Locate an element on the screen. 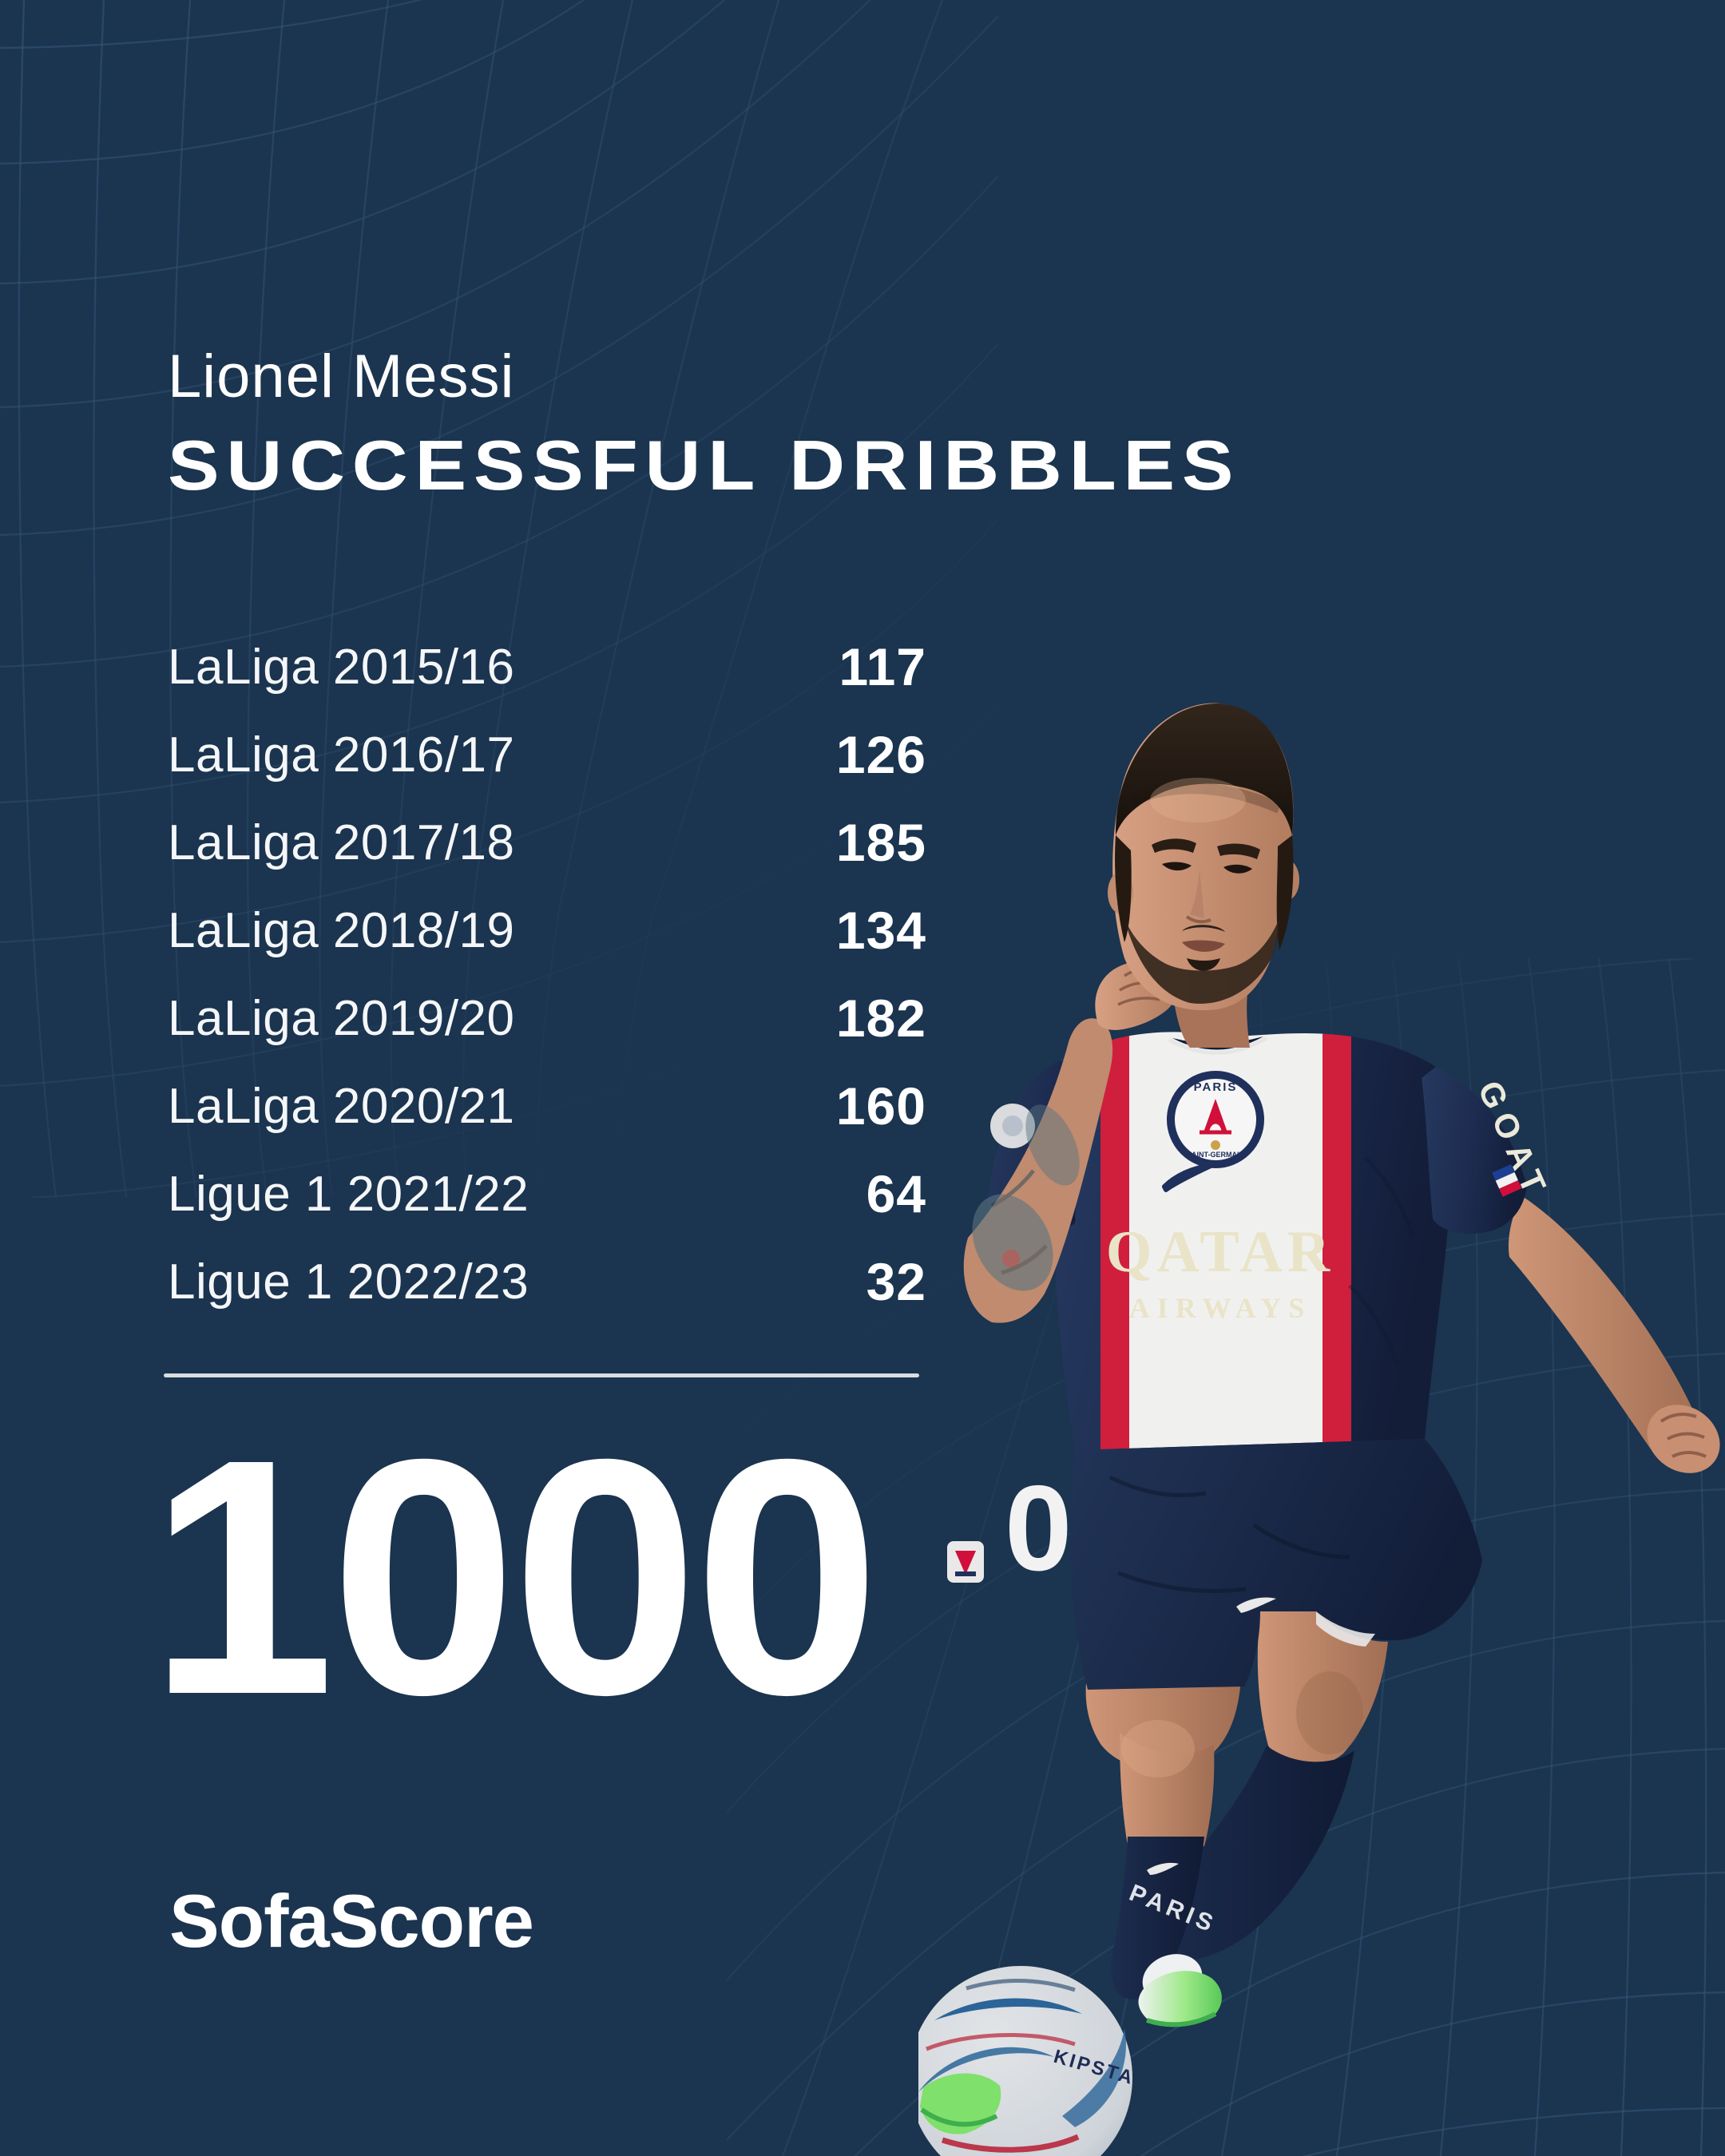  player-name: Lionel Messi is located at coordinates (342, 376).